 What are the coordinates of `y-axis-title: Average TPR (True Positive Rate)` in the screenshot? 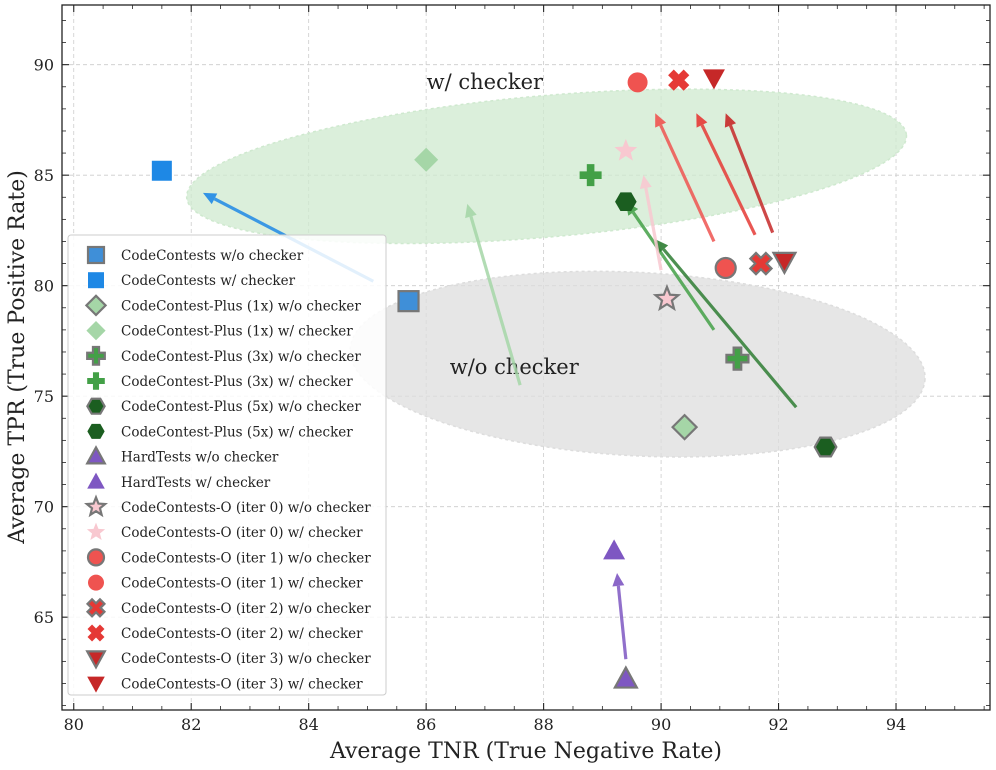 It's located at (17, 357).